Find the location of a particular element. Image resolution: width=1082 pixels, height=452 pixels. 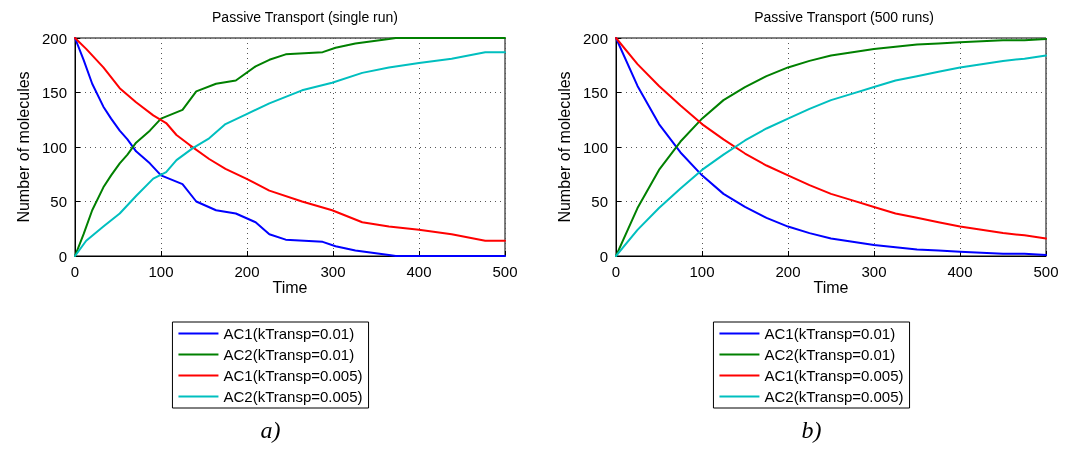

chart-title: Passive Transport (500 runs) is located at coordinates (844, 17).